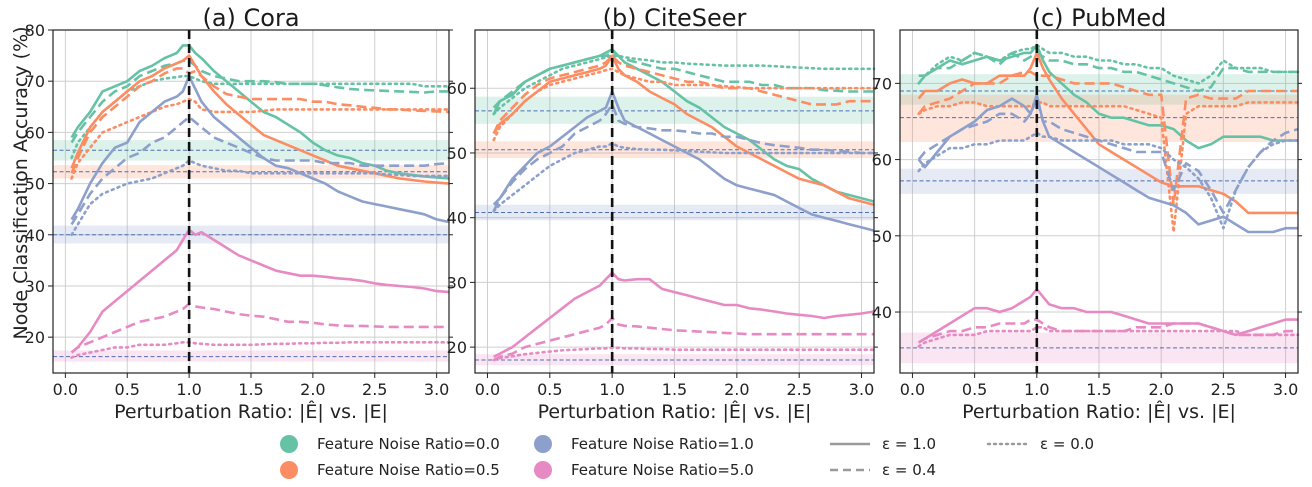 The width and height of the screenshot is (1312, 487). I want to click on baseline-band-fnr0, so click(674, 110).